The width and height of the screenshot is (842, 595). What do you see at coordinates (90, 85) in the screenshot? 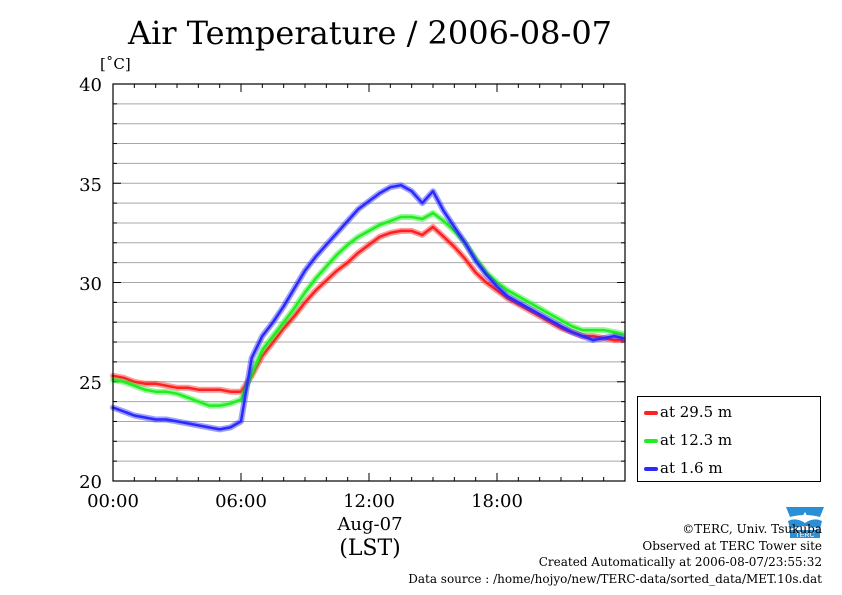
I see `y-tick-label-40: 40` at bounding box center [90, 85].